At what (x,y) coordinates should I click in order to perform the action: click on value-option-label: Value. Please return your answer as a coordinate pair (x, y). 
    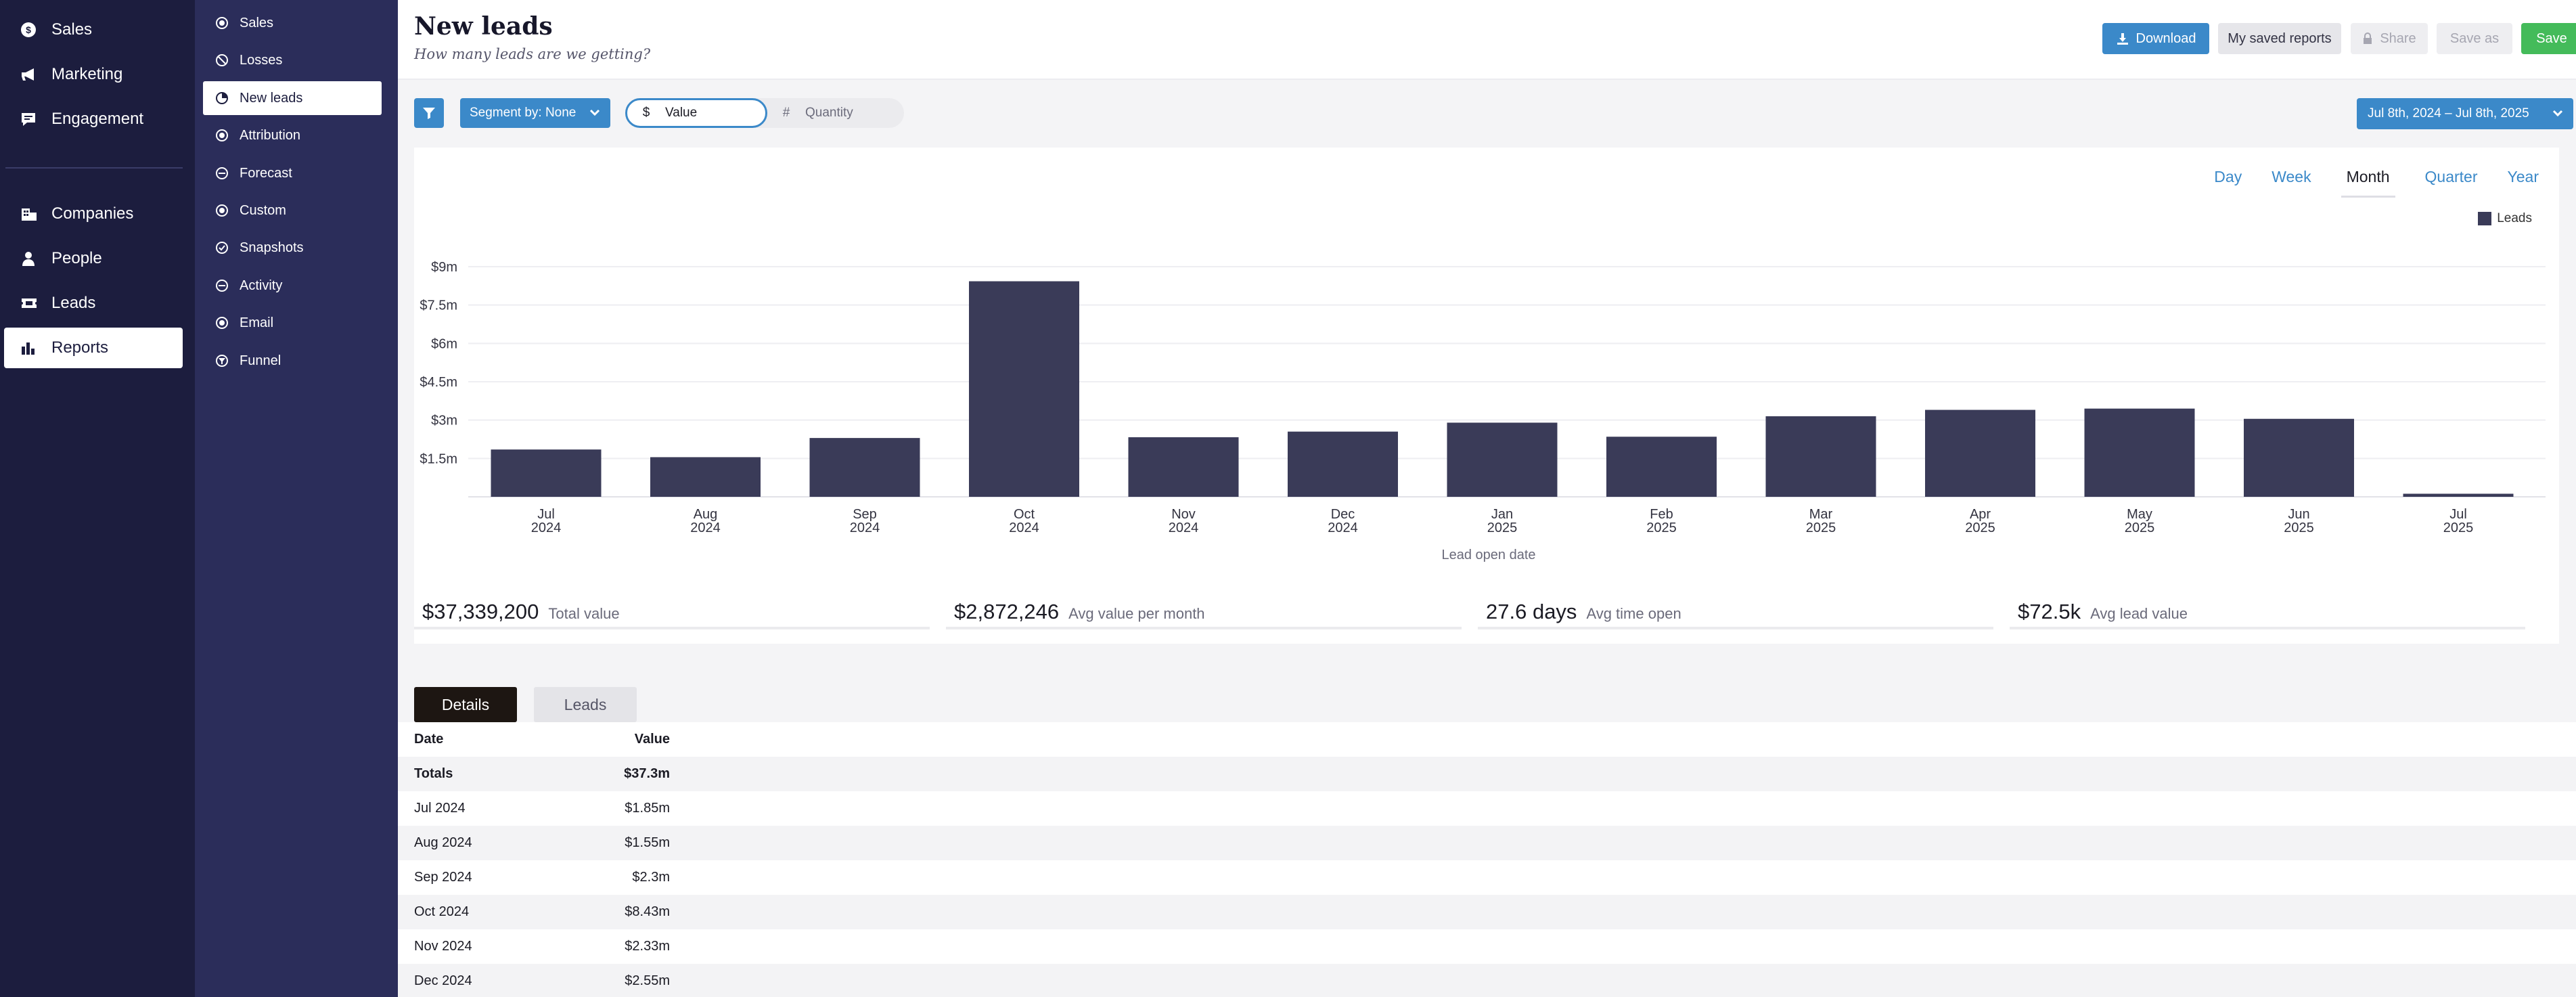
    Looking at the image, I should click on (681, 113).